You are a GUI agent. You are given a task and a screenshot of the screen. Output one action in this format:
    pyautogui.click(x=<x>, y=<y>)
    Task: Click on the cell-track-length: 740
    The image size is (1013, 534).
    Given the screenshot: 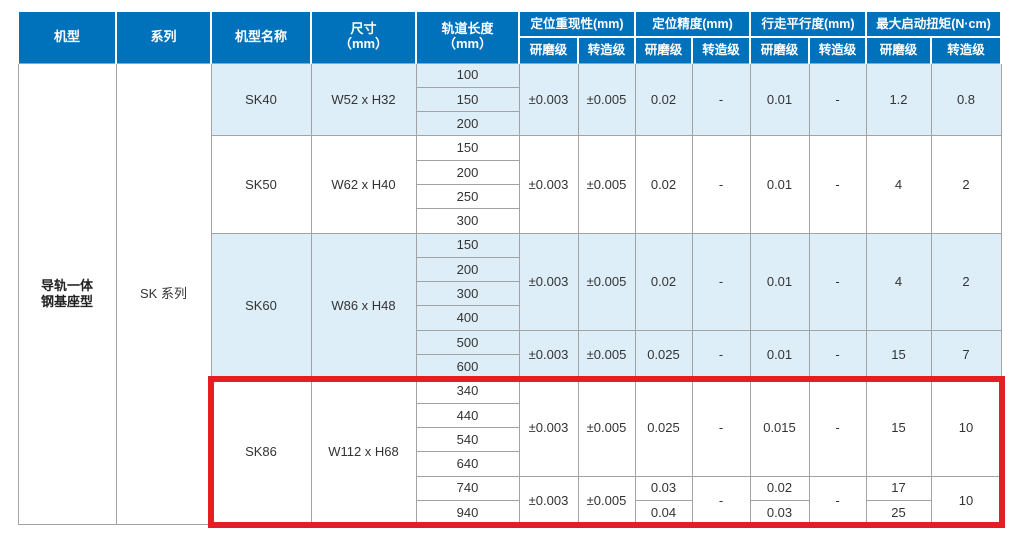 What is the action you would take?
    pyautogui.click(x=467, y=488)
    